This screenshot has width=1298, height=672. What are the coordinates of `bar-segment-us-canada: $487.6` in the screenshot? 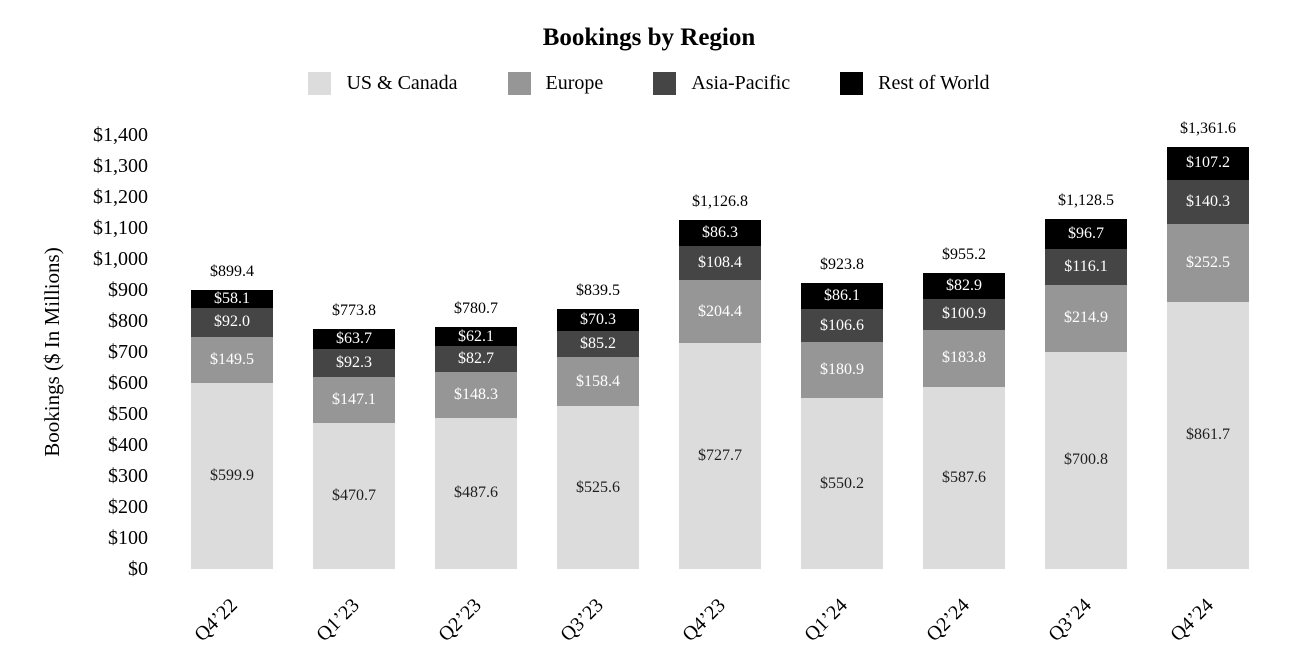 It's located at (476, 493).